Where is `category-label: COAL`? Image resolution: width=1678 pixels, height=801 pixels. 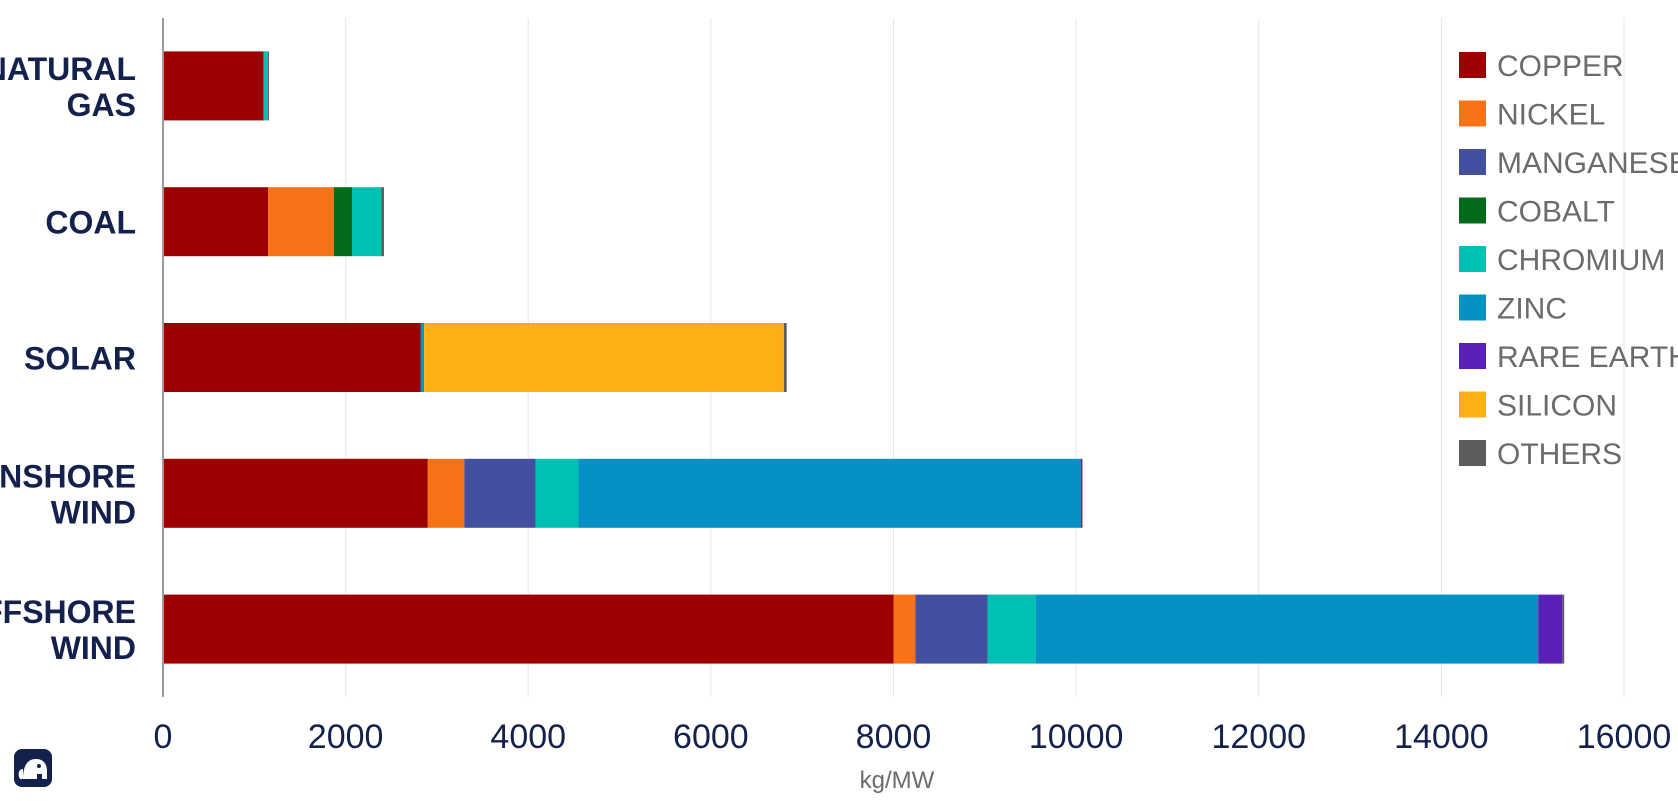
category-label: COAL is located at coordinates (90, 223).